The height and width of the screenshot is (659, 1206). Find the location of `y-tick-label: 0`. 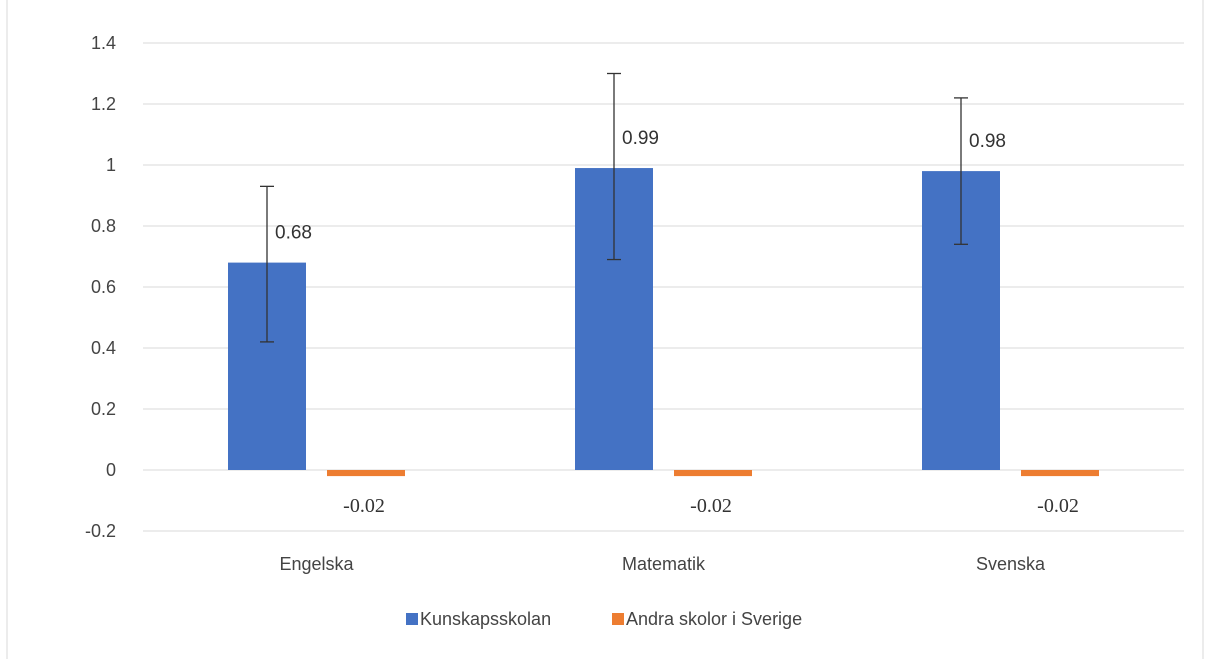

y-tick-label: 0 is located at coordinates (111, 470).